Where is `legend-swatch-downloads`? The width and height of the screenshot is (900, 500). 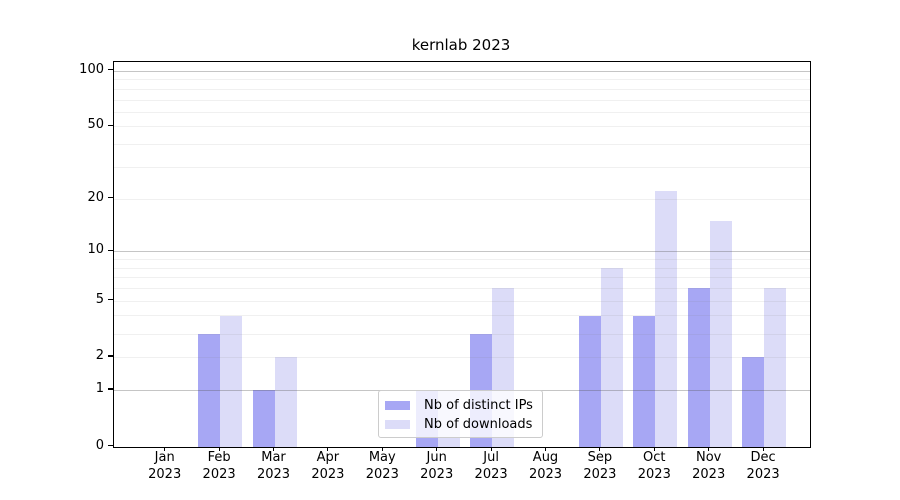 legend-swatch-downloads is located at coordinates (397, 424).